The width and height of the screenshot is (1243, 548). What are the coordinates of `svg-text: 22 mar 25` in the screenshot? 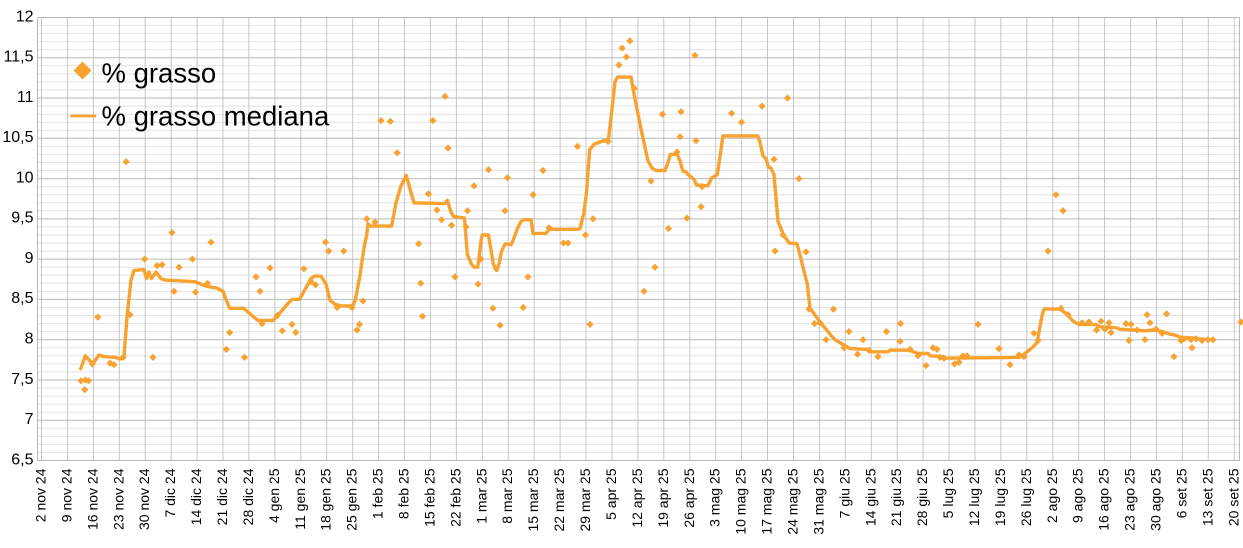 It's located at (559, 499).